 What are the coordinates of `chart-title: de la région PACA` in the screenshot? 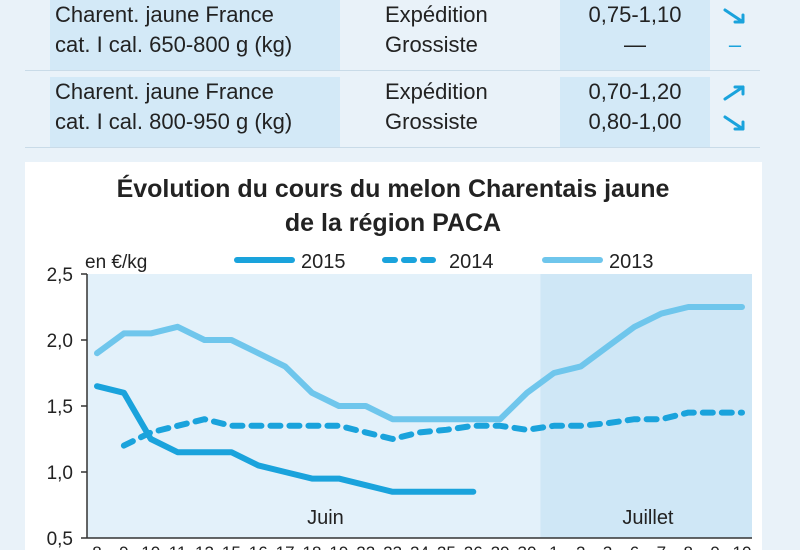 It's located at (393, 223).